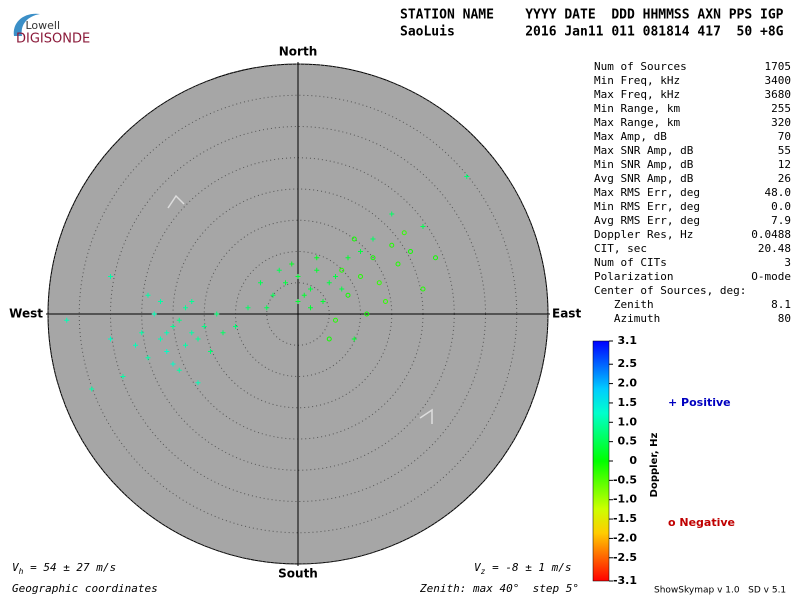 The width and height of the screenshot is (800, 600). What do you see at coordinates (628, 441) in the screenshot?
I see `colorbar-tick-label: 0.5` at bounding box center [628, 441].